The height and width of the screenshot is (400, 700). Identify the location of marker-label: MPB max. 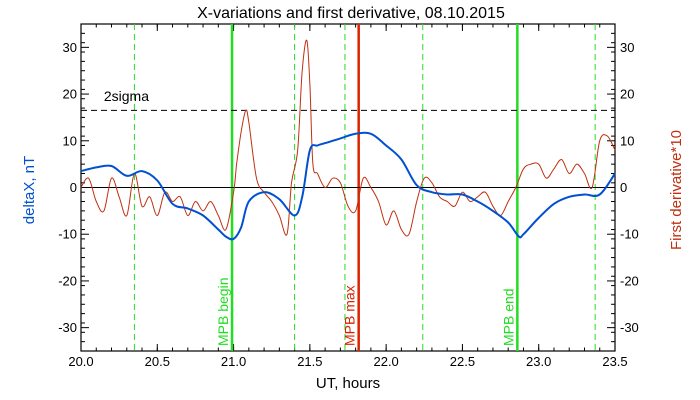
(350, 315).